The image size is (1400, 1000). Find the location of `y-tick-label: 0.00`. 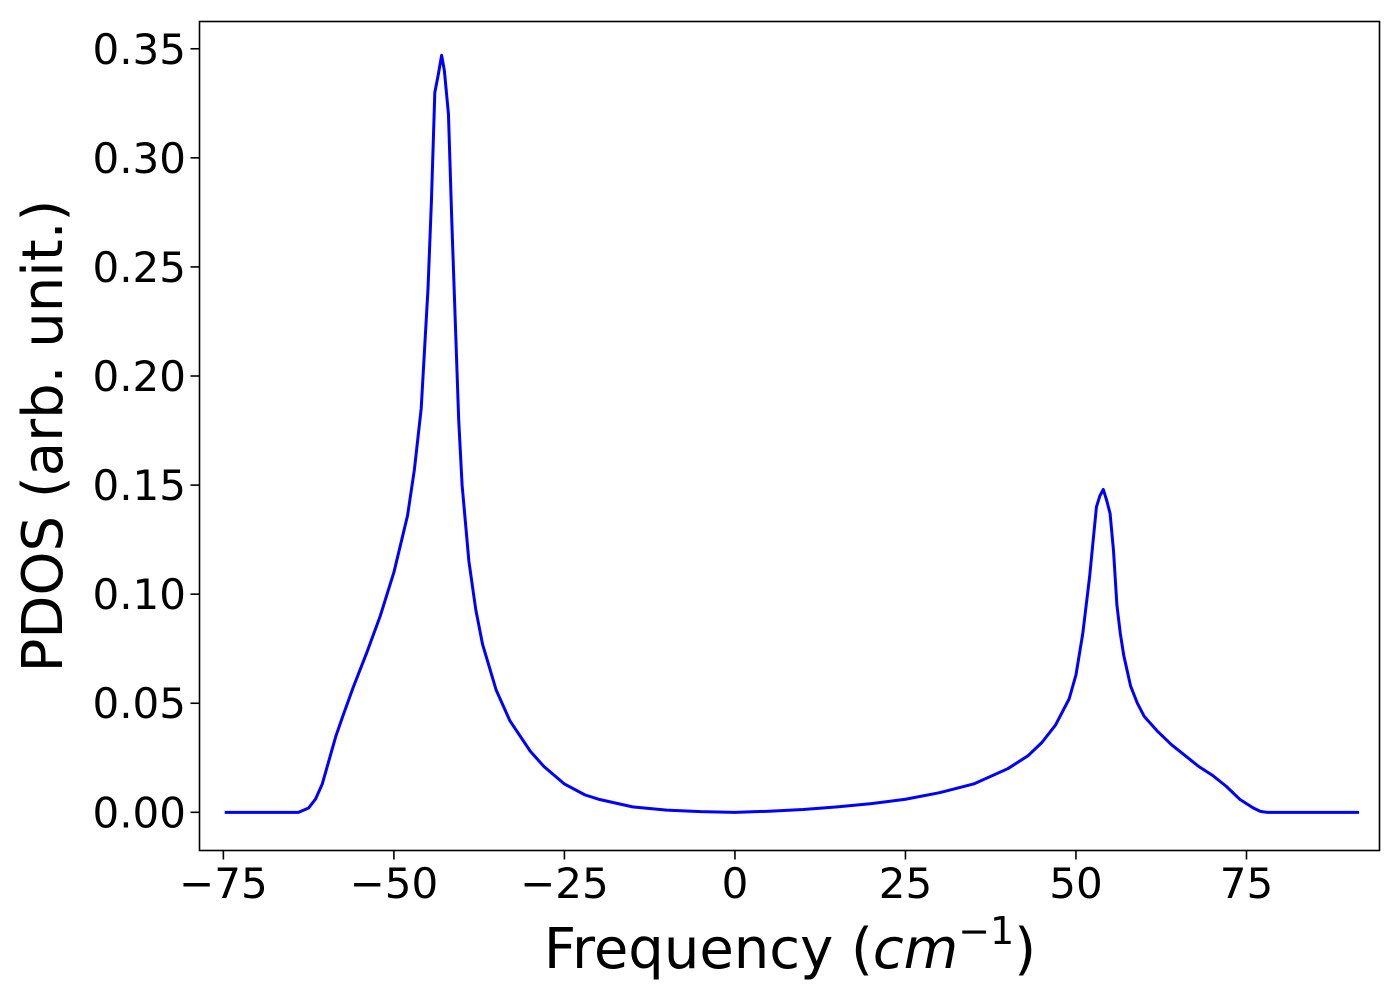

y-tick-label: 0.00 is located at coordinates (139, 812).